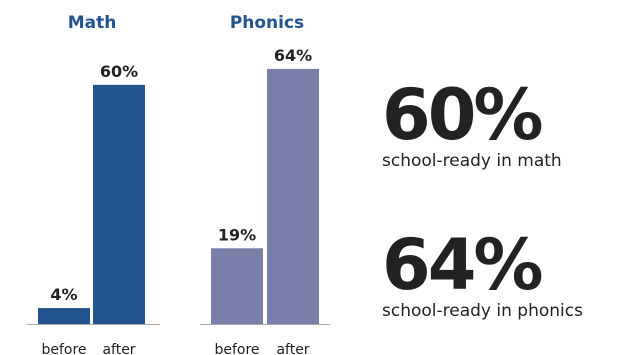  What do you see at coordinates (92, 23) in the screenshot?
I see `group-title-math: Math` at bounding box center [92, 23].